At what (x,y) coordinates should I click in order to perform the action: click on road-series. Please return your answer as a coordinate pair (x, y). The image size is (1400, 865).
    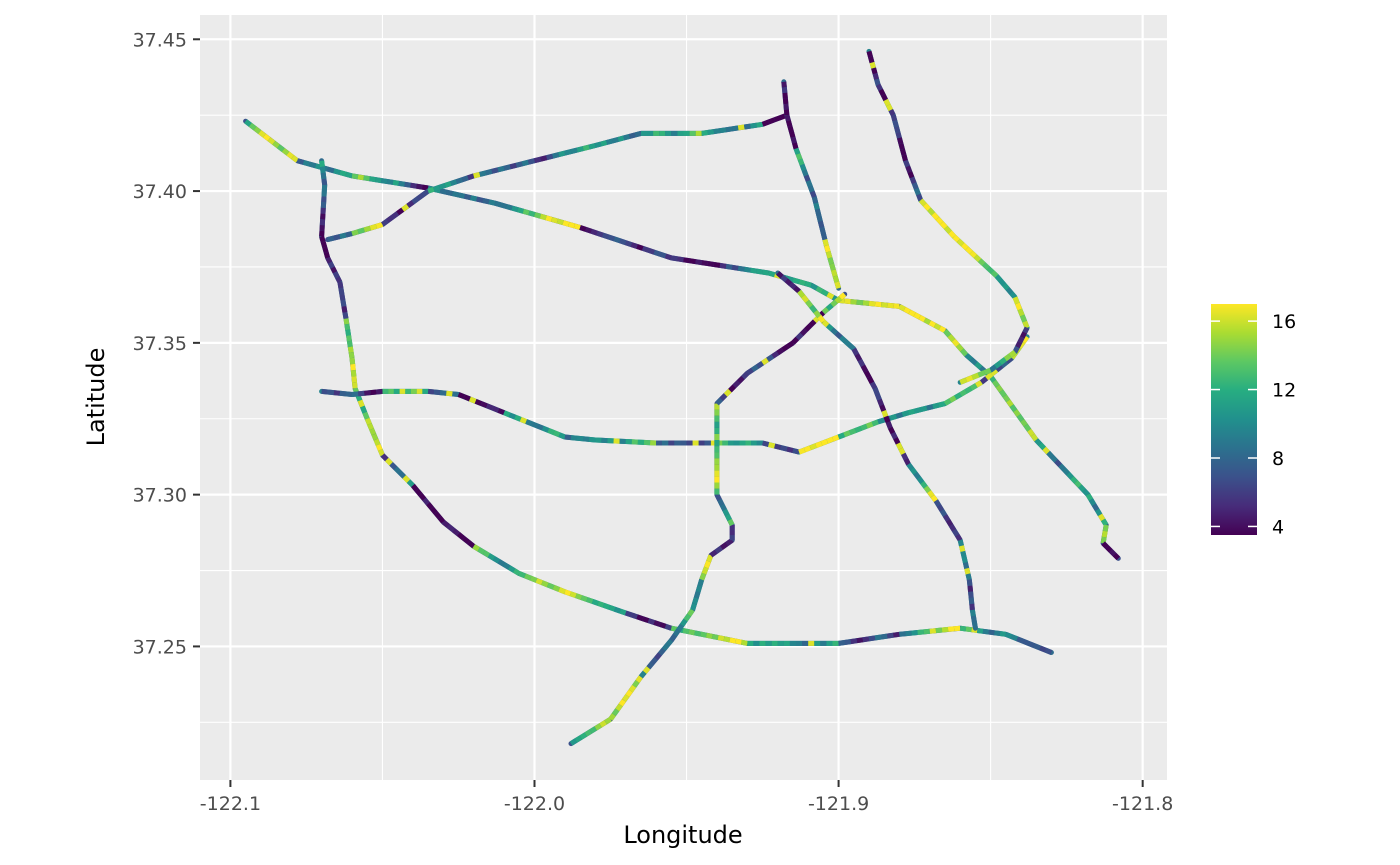
    Looking at the image, I should click on (708, 519).